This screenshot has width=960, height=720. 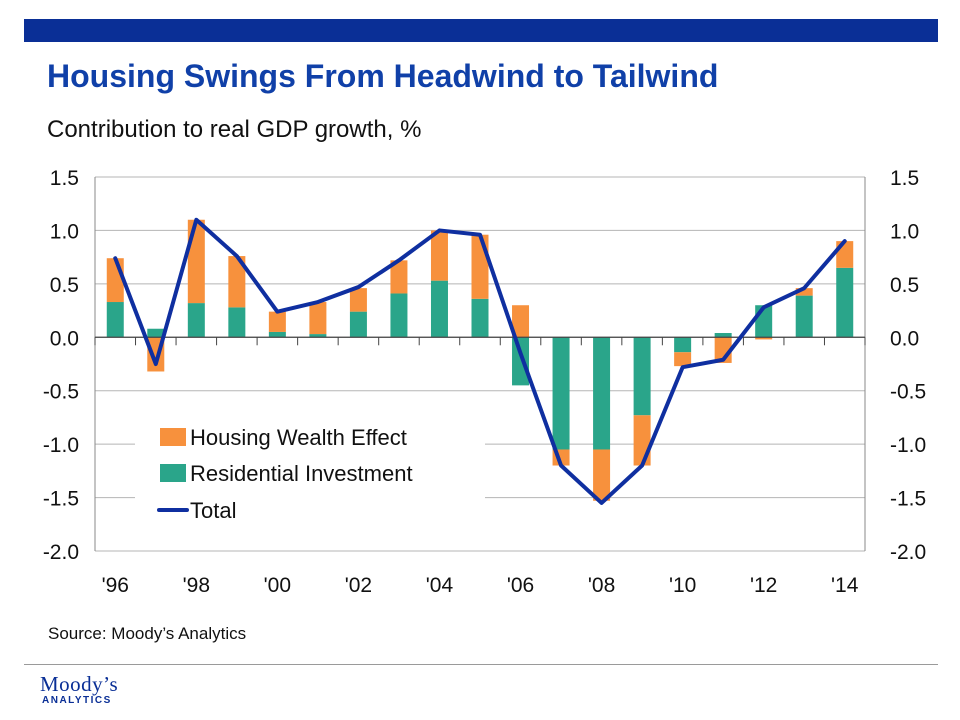 I want to click on y-tick-label-right: -1.5, so click(x=908, y=499).